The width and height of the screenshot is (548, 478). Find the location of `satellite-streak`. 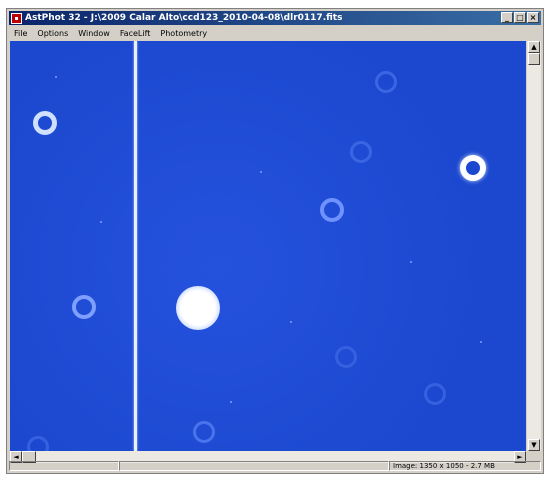

satellite-streak is located at coordinates (135, 246).